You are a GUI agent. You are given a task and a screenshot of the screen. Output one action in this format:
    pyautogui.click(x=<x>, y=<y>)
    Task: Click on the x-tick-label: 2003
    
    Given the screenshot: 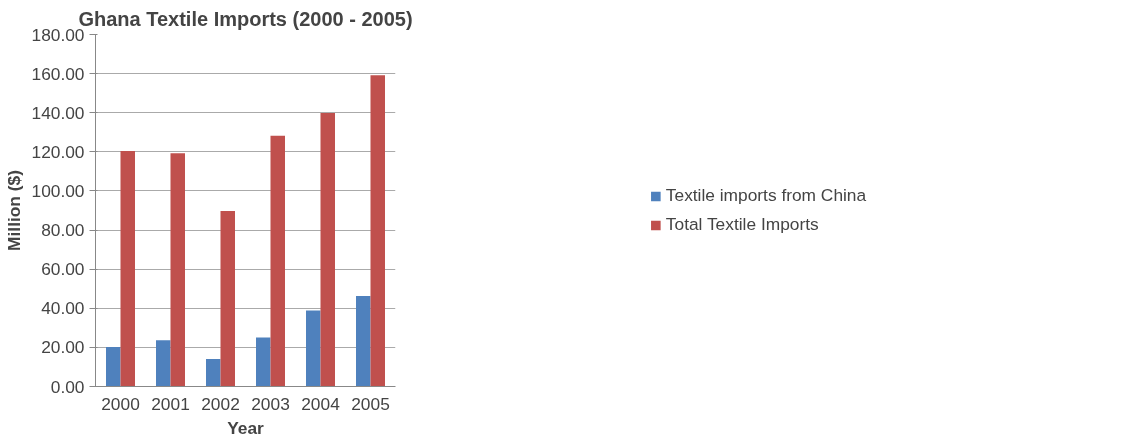 What is the action you would take?
    pyautogui.click(x=270, y=403)
    